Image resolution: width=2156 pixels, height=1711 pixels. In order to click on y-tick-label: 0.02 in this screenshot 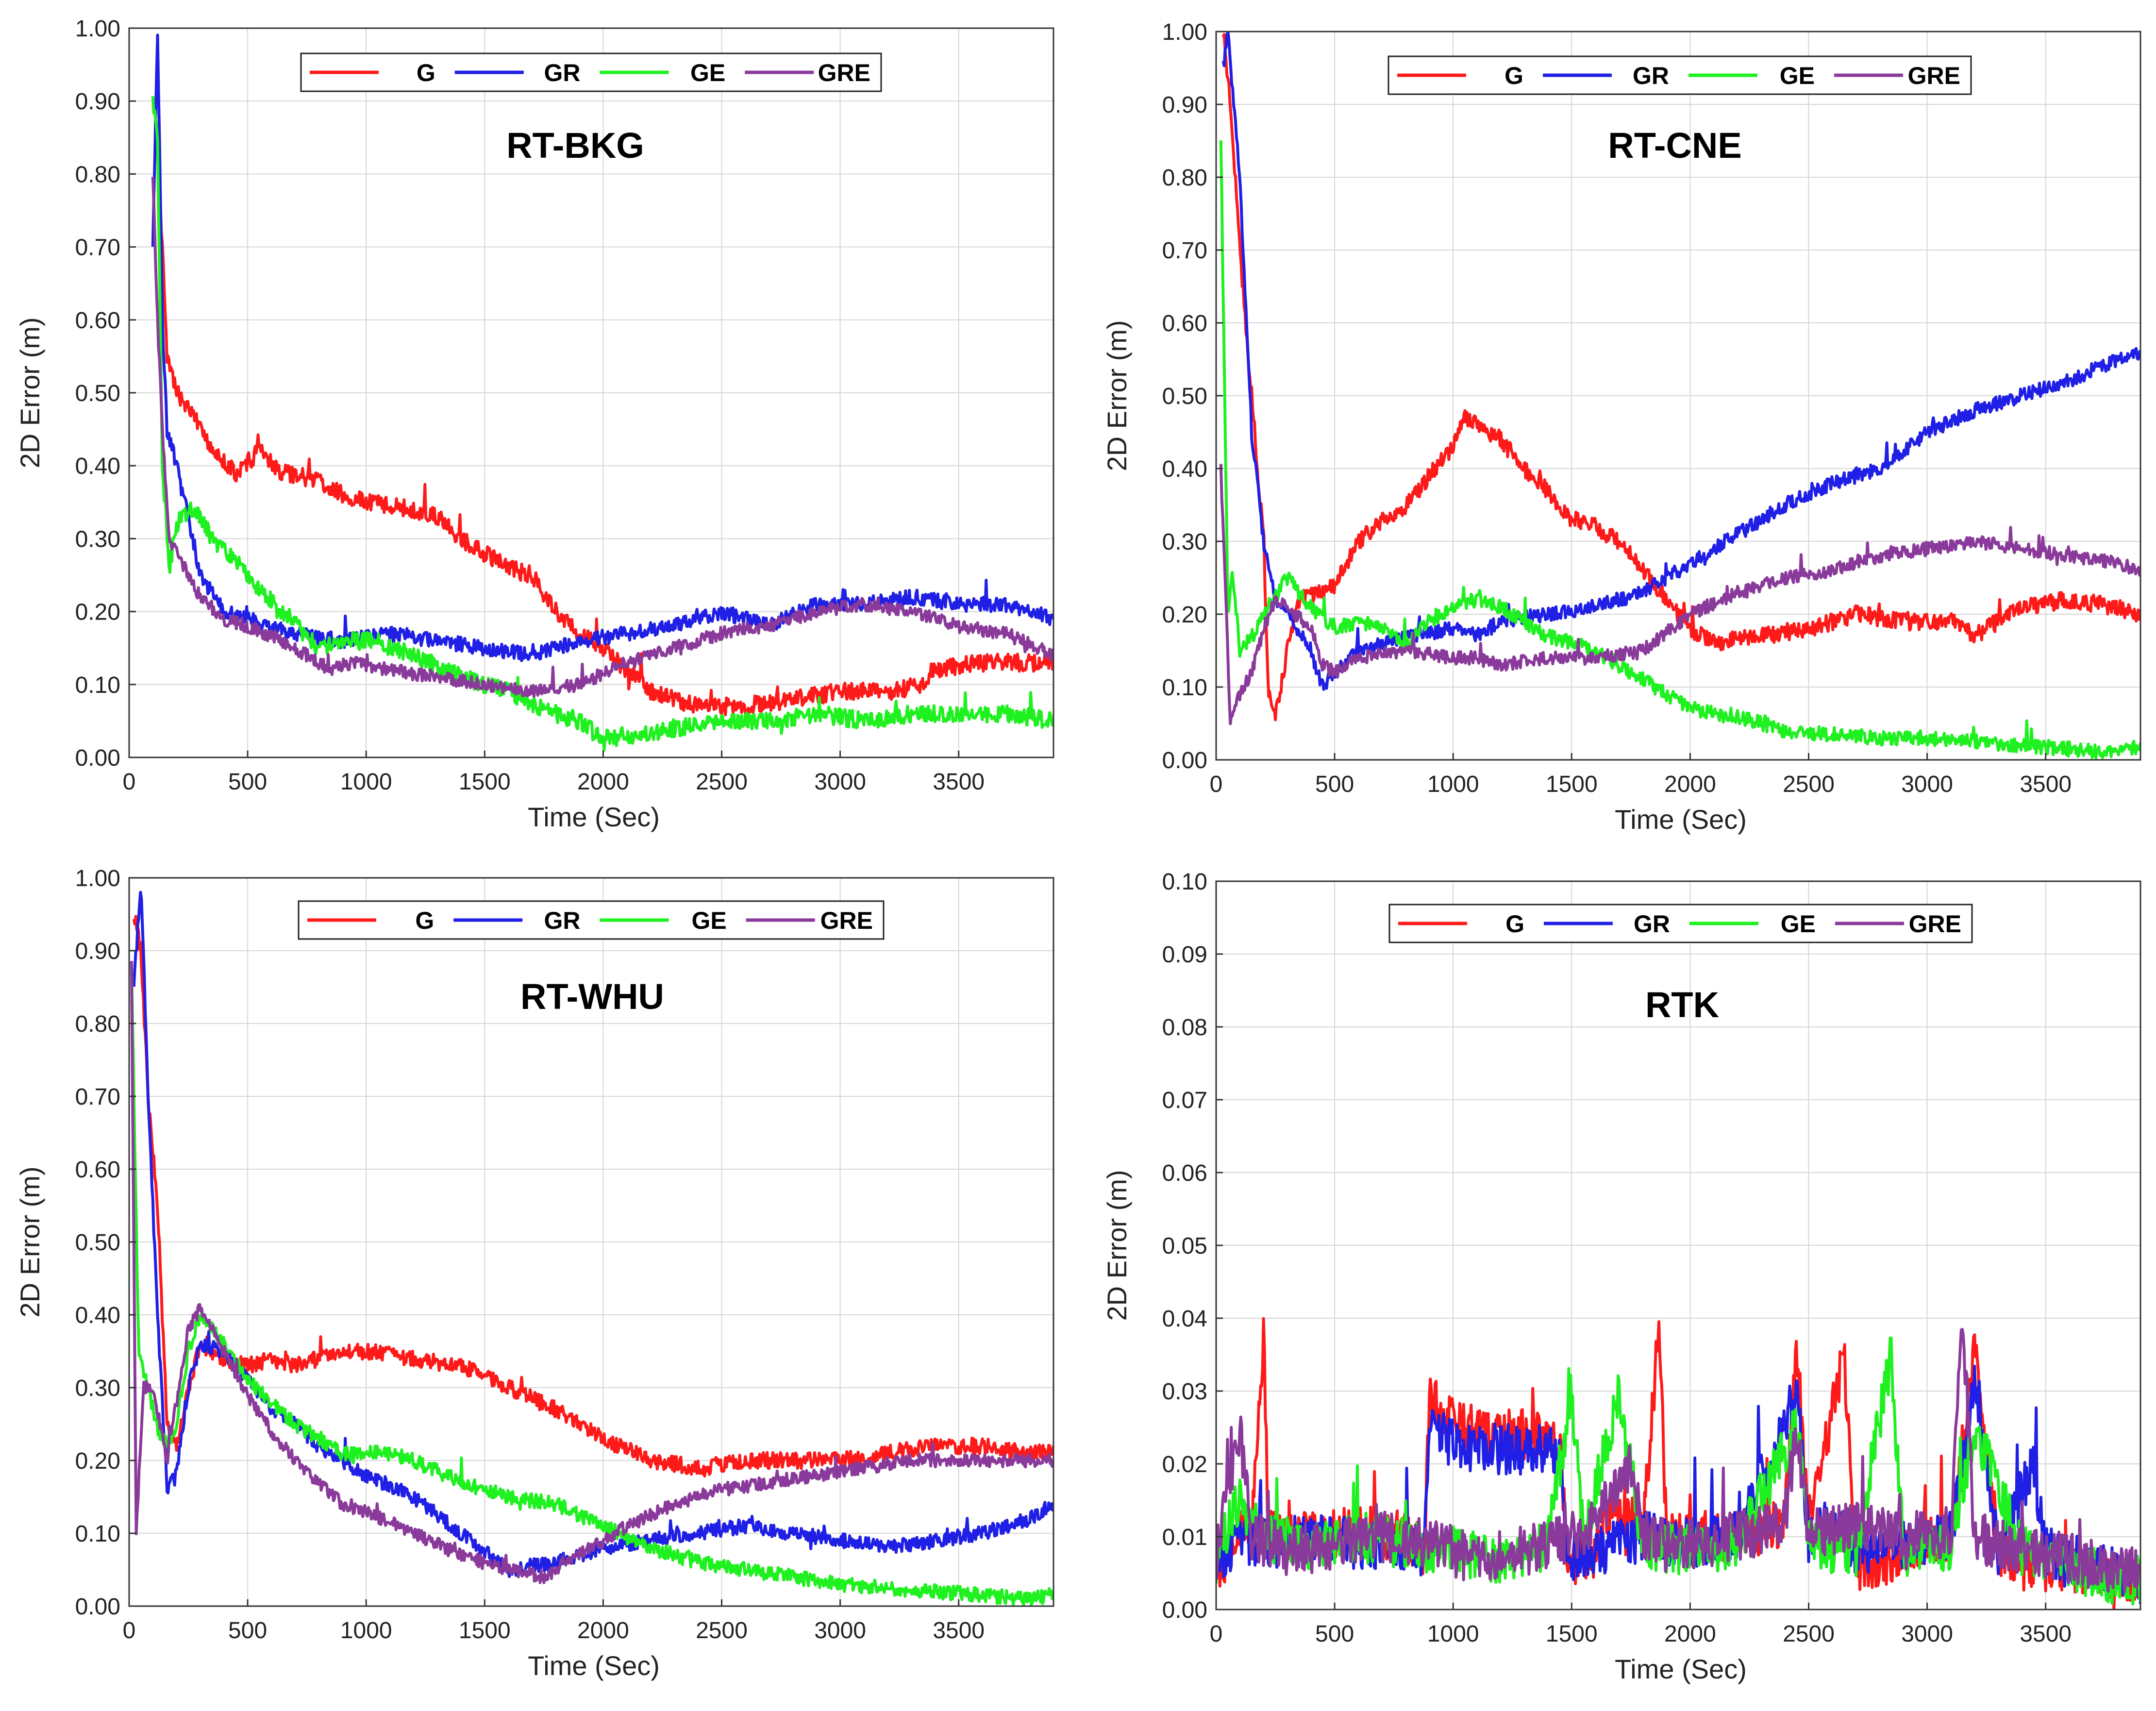, I will do `click(1184, 1464)`.